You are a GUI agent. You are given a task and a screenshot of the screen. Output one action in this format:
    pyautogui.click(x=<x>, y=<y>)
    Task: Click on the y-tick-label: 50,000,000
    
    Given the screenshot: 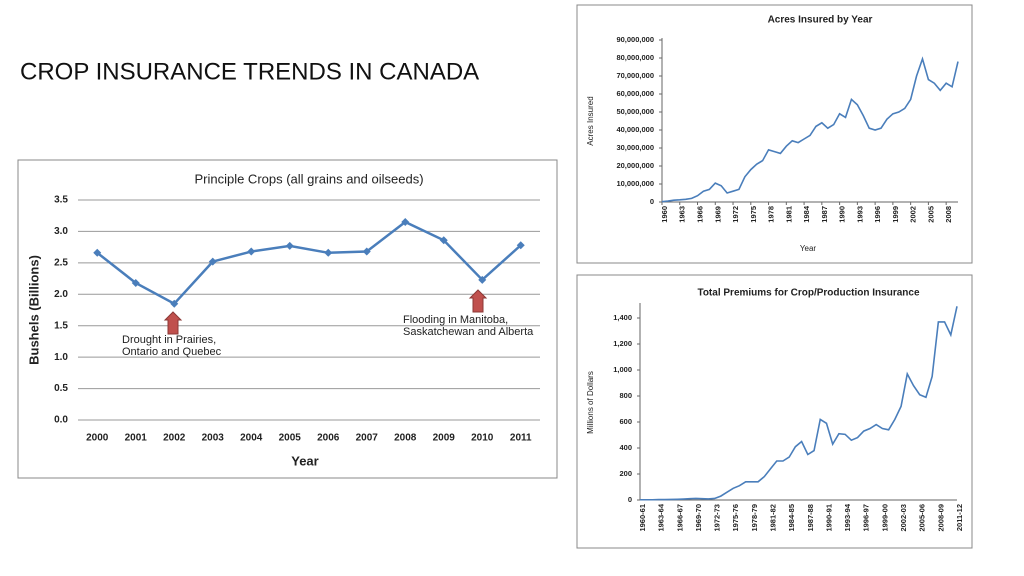 What is the action you would take?
    pyautogui.click(x=635, y=111)
    